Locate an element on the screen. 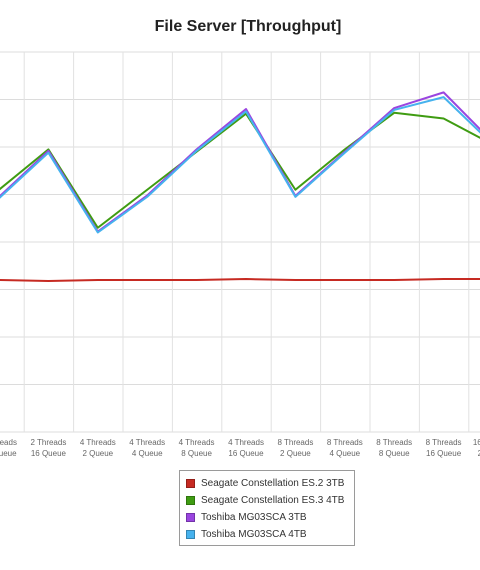 The image size is (480, 570). legend-label: Toshiba MG03SCA 4TB is located at coordinates (254, 534).